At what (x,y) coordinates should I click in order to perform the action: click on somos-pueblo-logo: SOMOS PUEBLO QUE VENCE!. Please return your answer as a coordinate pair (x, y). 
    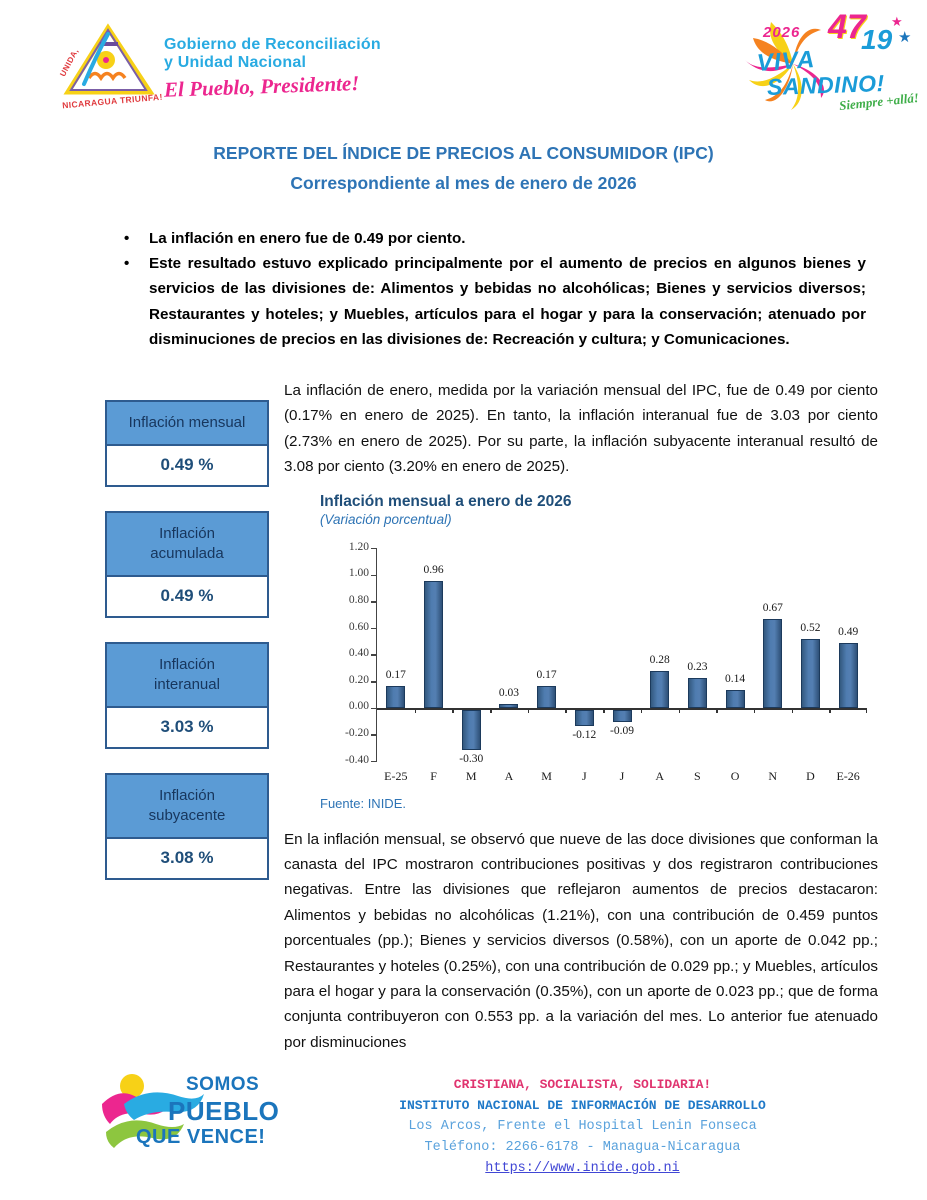
    Looking at the image, I should click on (202, 1125).